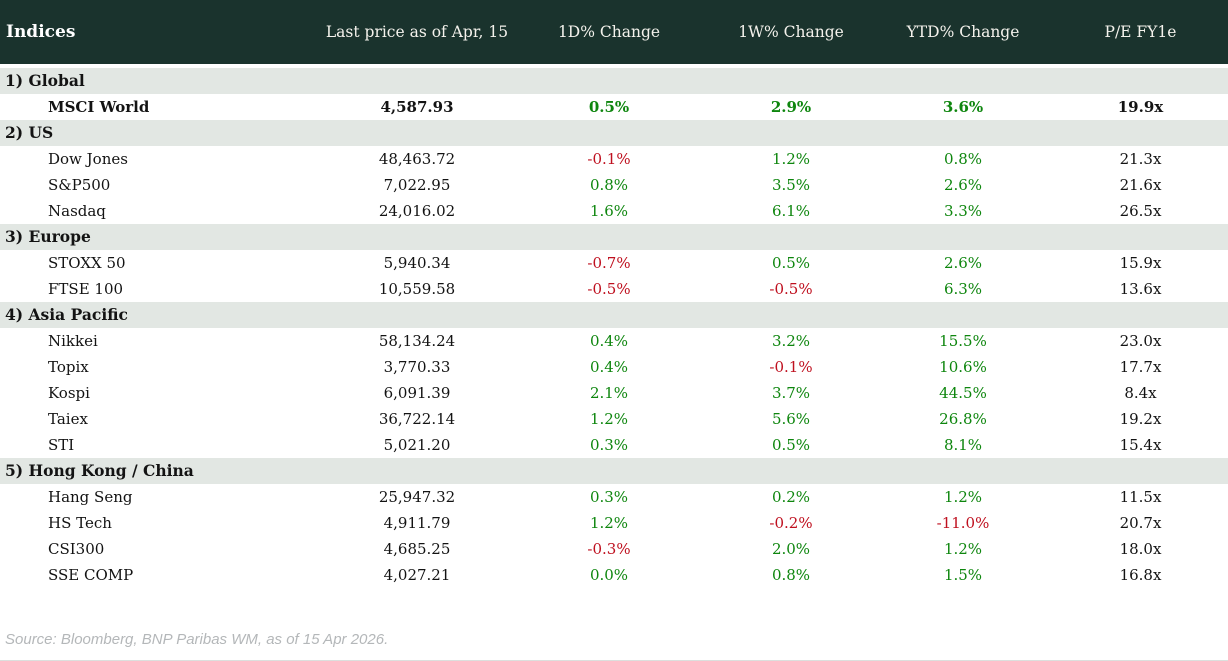  What do you see at coordinates (609, 107) in the screenshot?
I see `change-1d: 0.5%` at bounding box center [609, 107].